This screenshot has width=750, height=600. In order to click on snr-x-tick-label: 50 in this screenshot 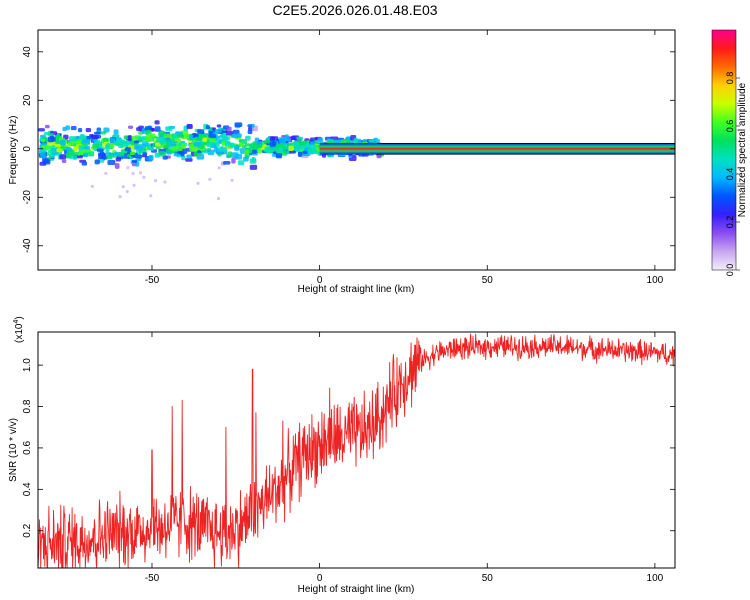, I will do `click(488, 578)`.